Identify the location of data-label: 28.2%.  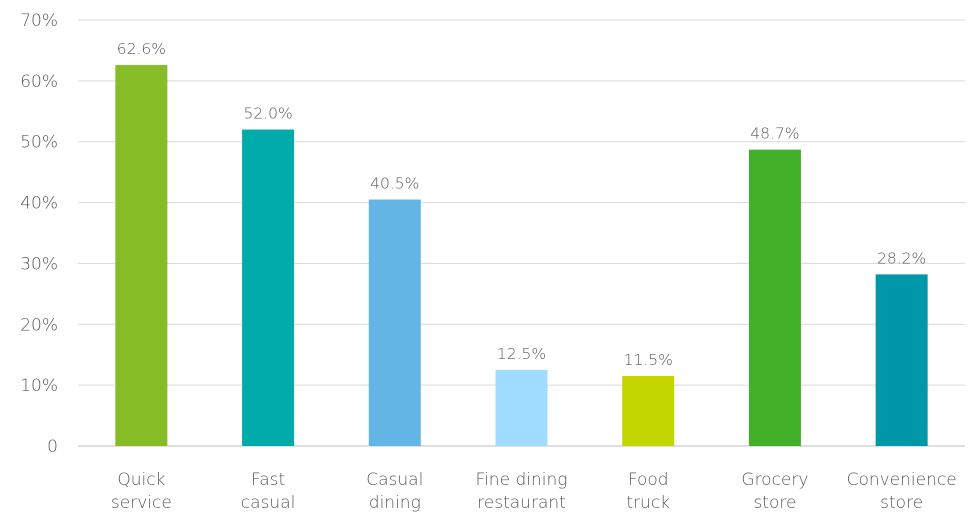
(901, 258).